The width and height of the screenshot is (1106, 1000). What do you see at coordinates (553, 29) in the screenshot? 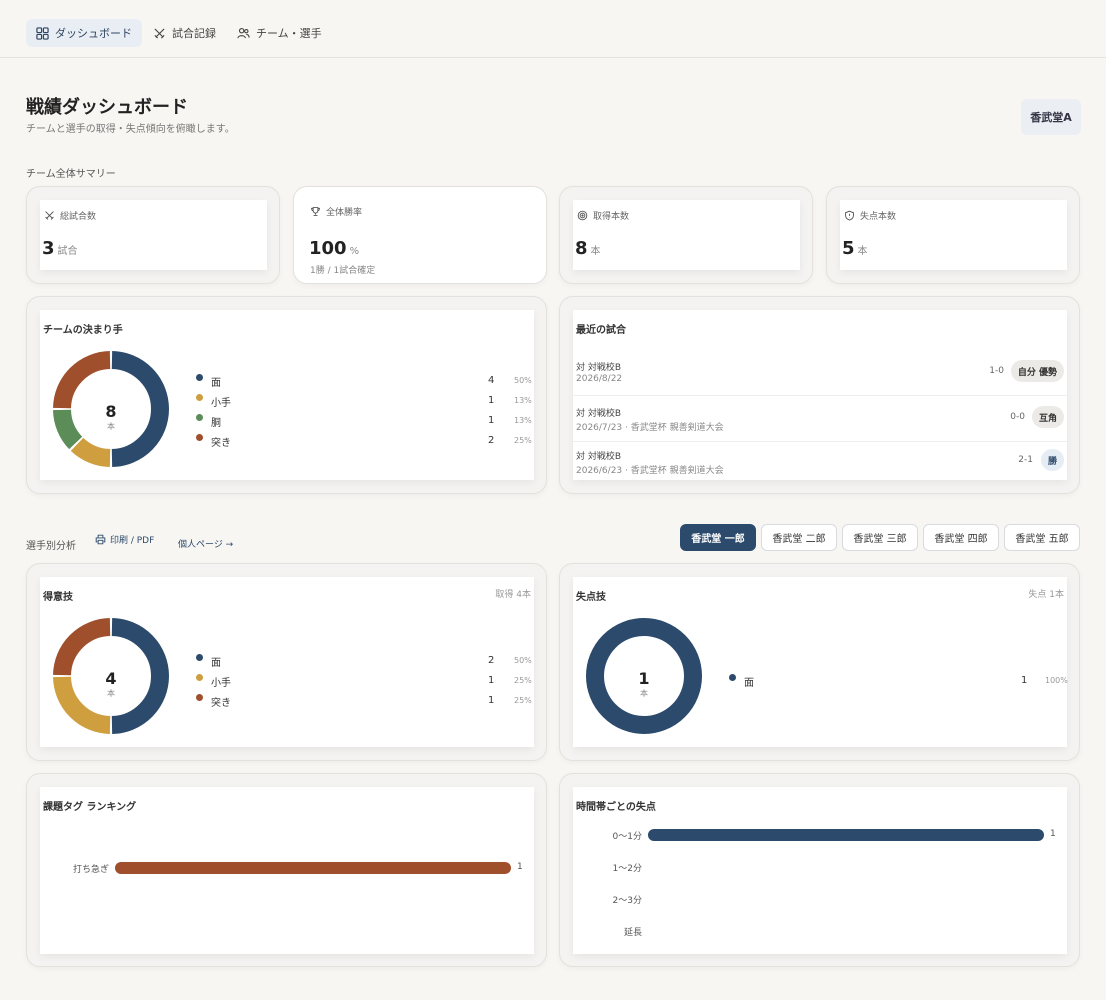
I see `top-nav: ダッシュボード 試合記録 チーム・選手` at bounding box center [553, 29].